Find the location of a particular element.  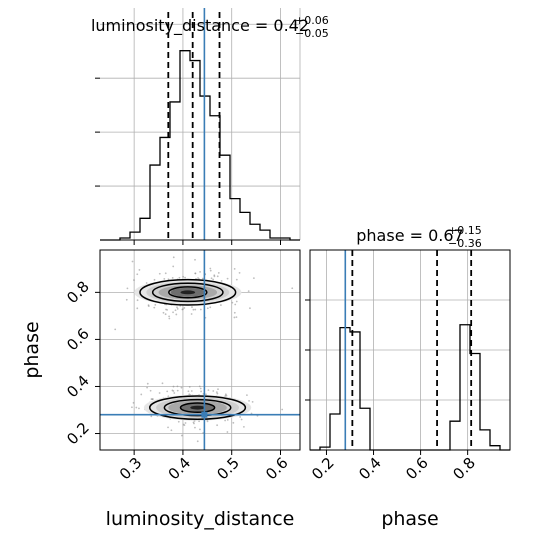

title-luminosity-distance: luminosity_distance = 0.42 is located at coordinates (200, 26).